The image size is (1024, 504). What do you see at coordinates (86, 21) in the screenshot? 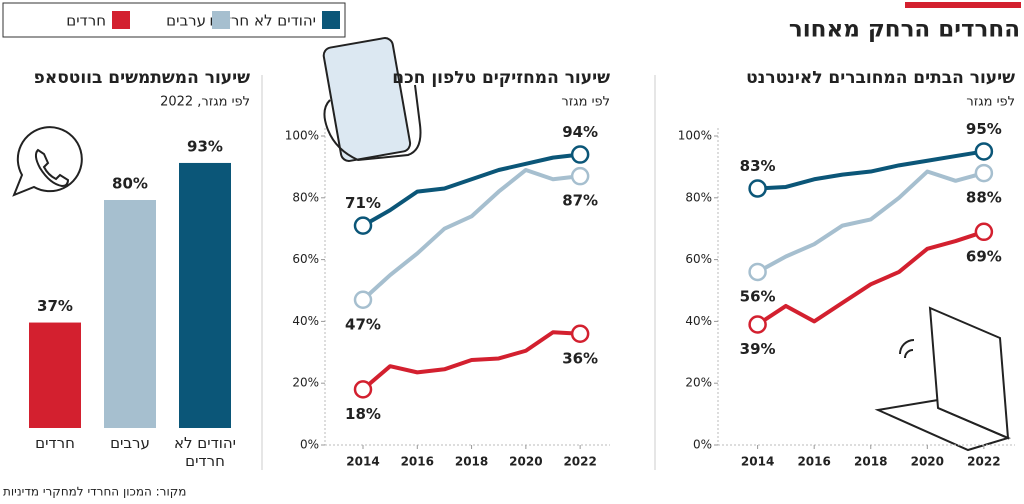
I see `legend-label: חרדים` at bounding box center [86, 21].